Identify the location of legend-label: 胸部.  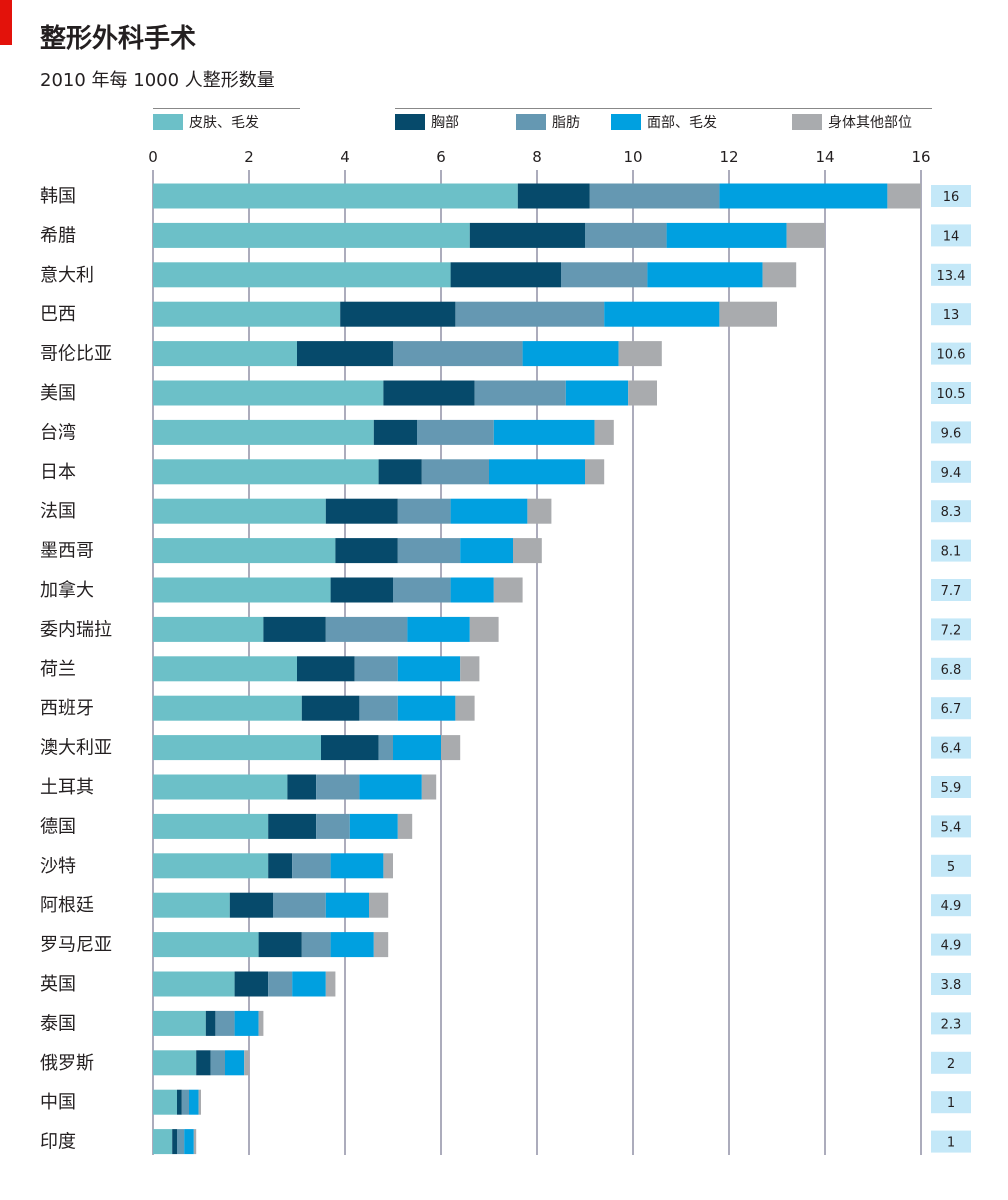
(445, 123).